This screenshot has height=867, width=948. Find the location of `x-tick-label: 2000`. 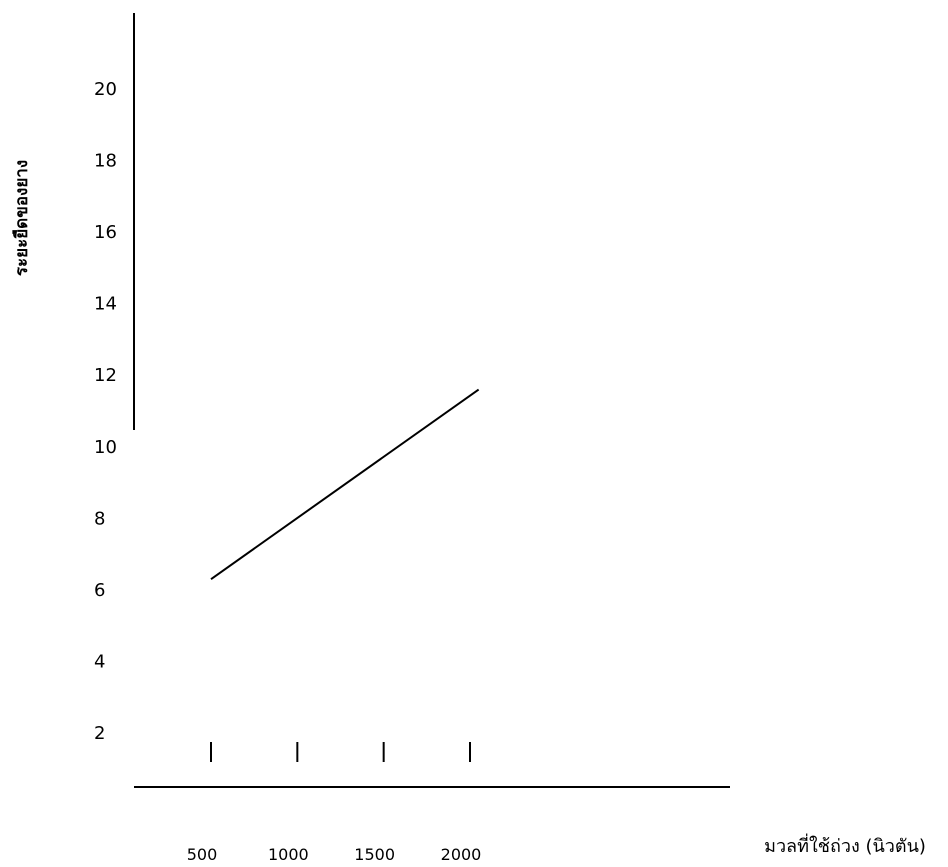

x-tick-label: 2000 is located at coordinates (461, 854).